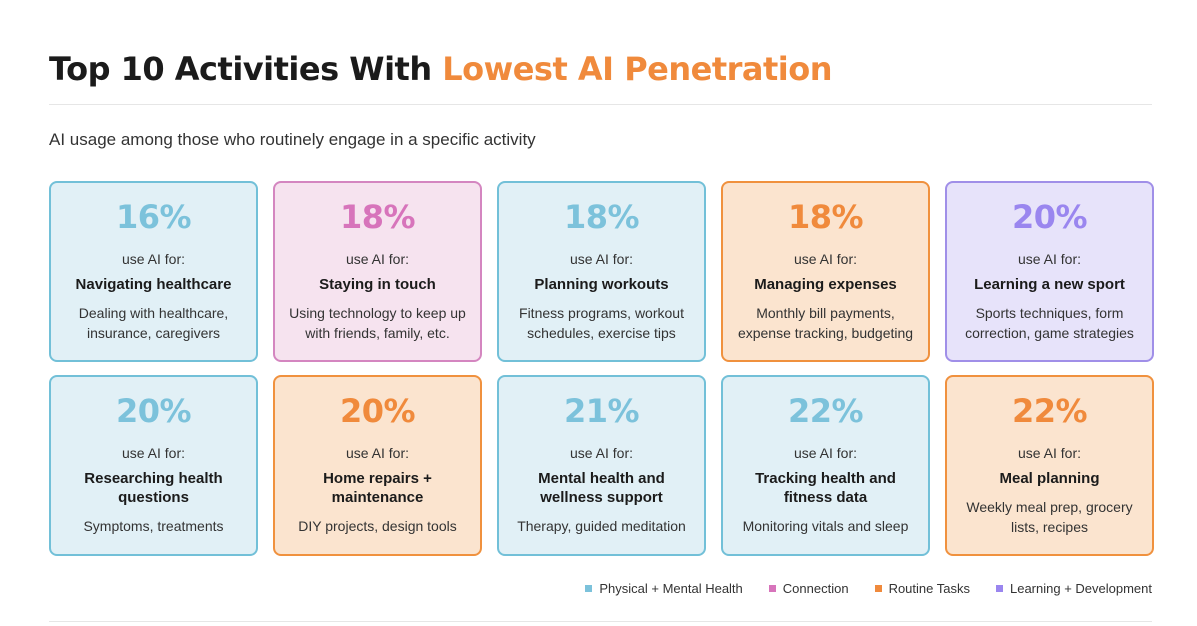  I want to click on title-prefix: Top 10 Activities With, so click(240, 69).